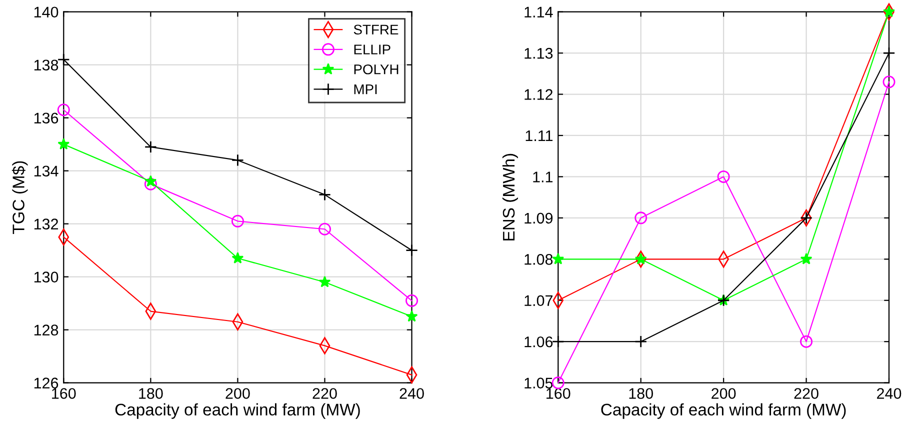  I want to click on y-axis-title: TGC (M$), so click(20, 197).